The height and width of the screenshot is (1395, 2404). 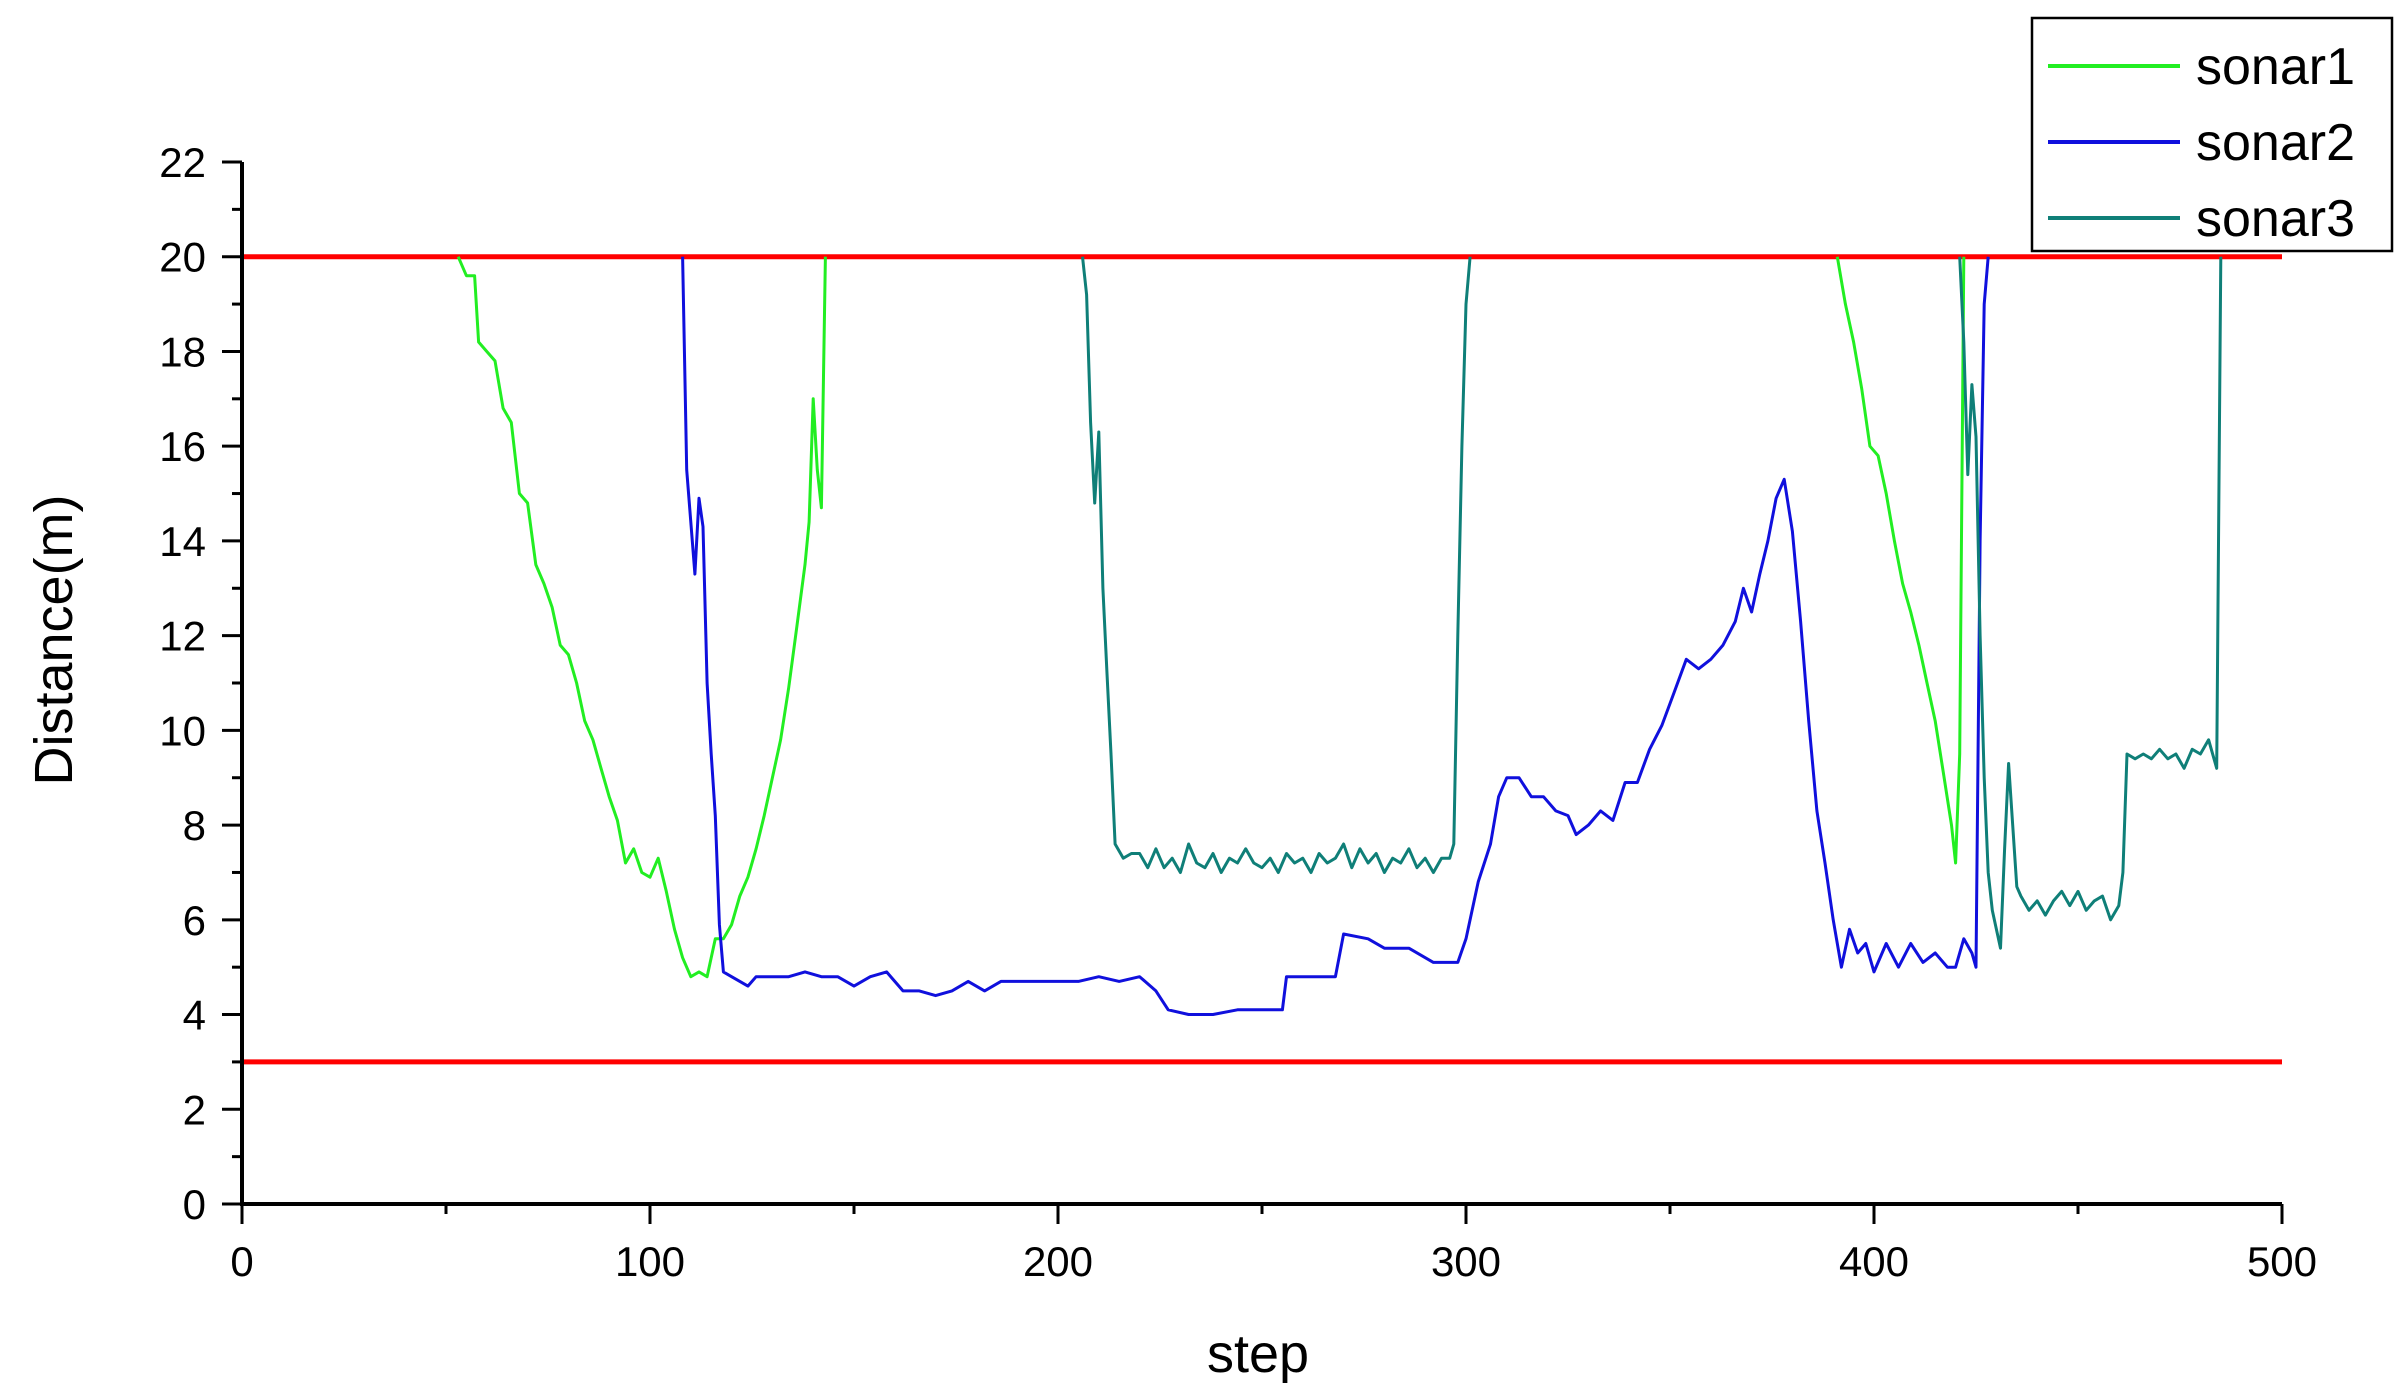 What do you see at coordinates (2282, 1261) in the screenshot?
I see `x-tick-label: 500` at bounding box center [2282, 1261].